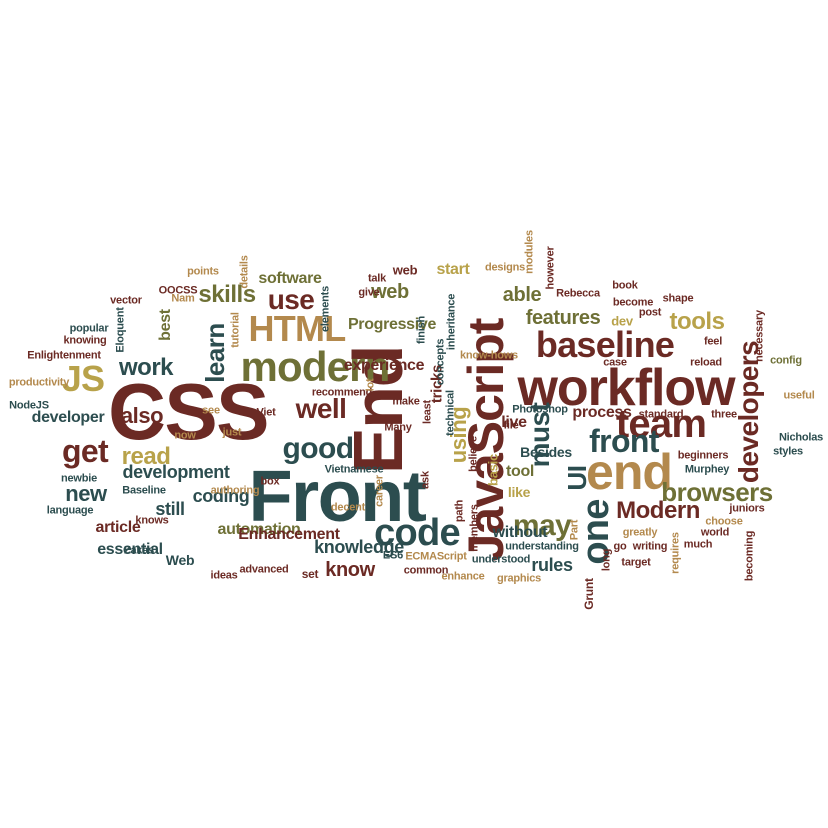 This screenshot has height=828, width=828. I want to click on cloud-word: necessary, so click(759, 336).